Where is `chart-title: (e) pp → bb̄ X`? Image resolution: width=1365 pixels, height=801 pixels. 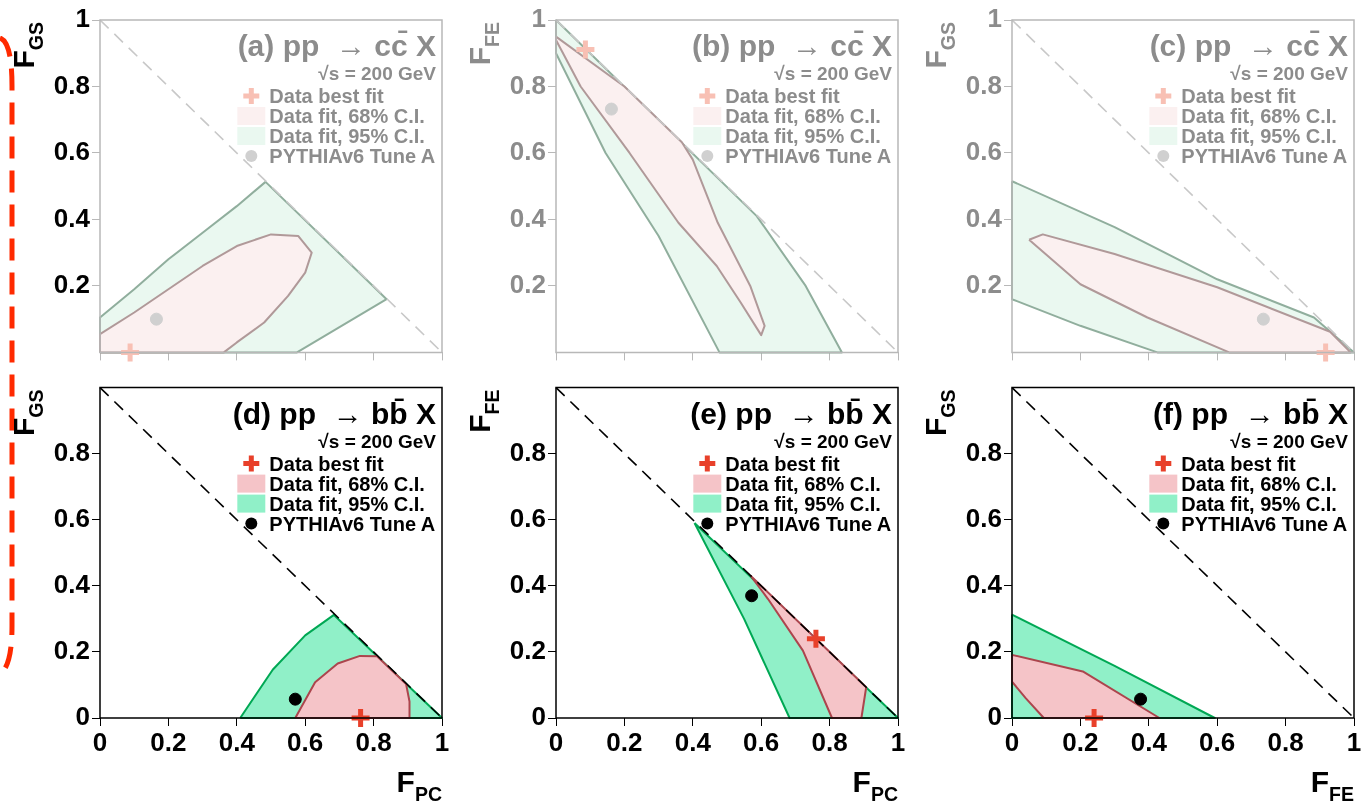
chart-title: (e) pp → bb̄ X is located at coordinates (791, 413).